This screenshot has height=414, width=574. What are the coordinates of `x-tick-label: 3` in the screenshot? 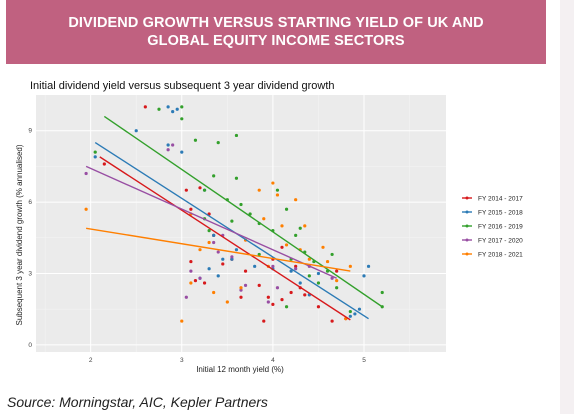 It's located at (182, 360).